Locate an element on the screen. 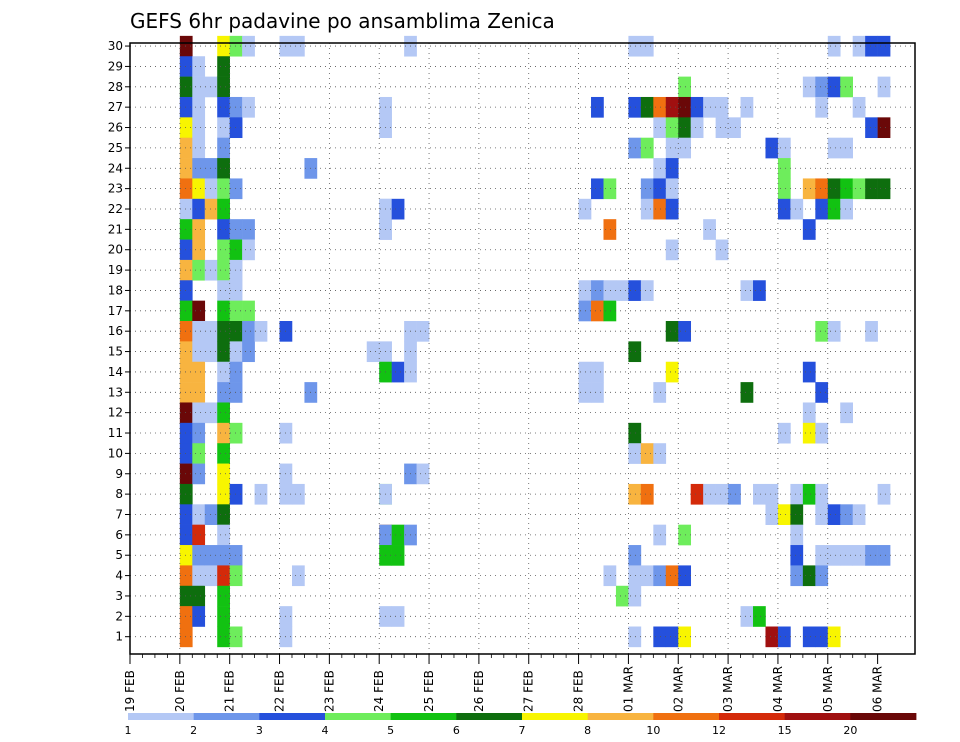  y-tick-label: 29 is located at coordinates (115, 66).